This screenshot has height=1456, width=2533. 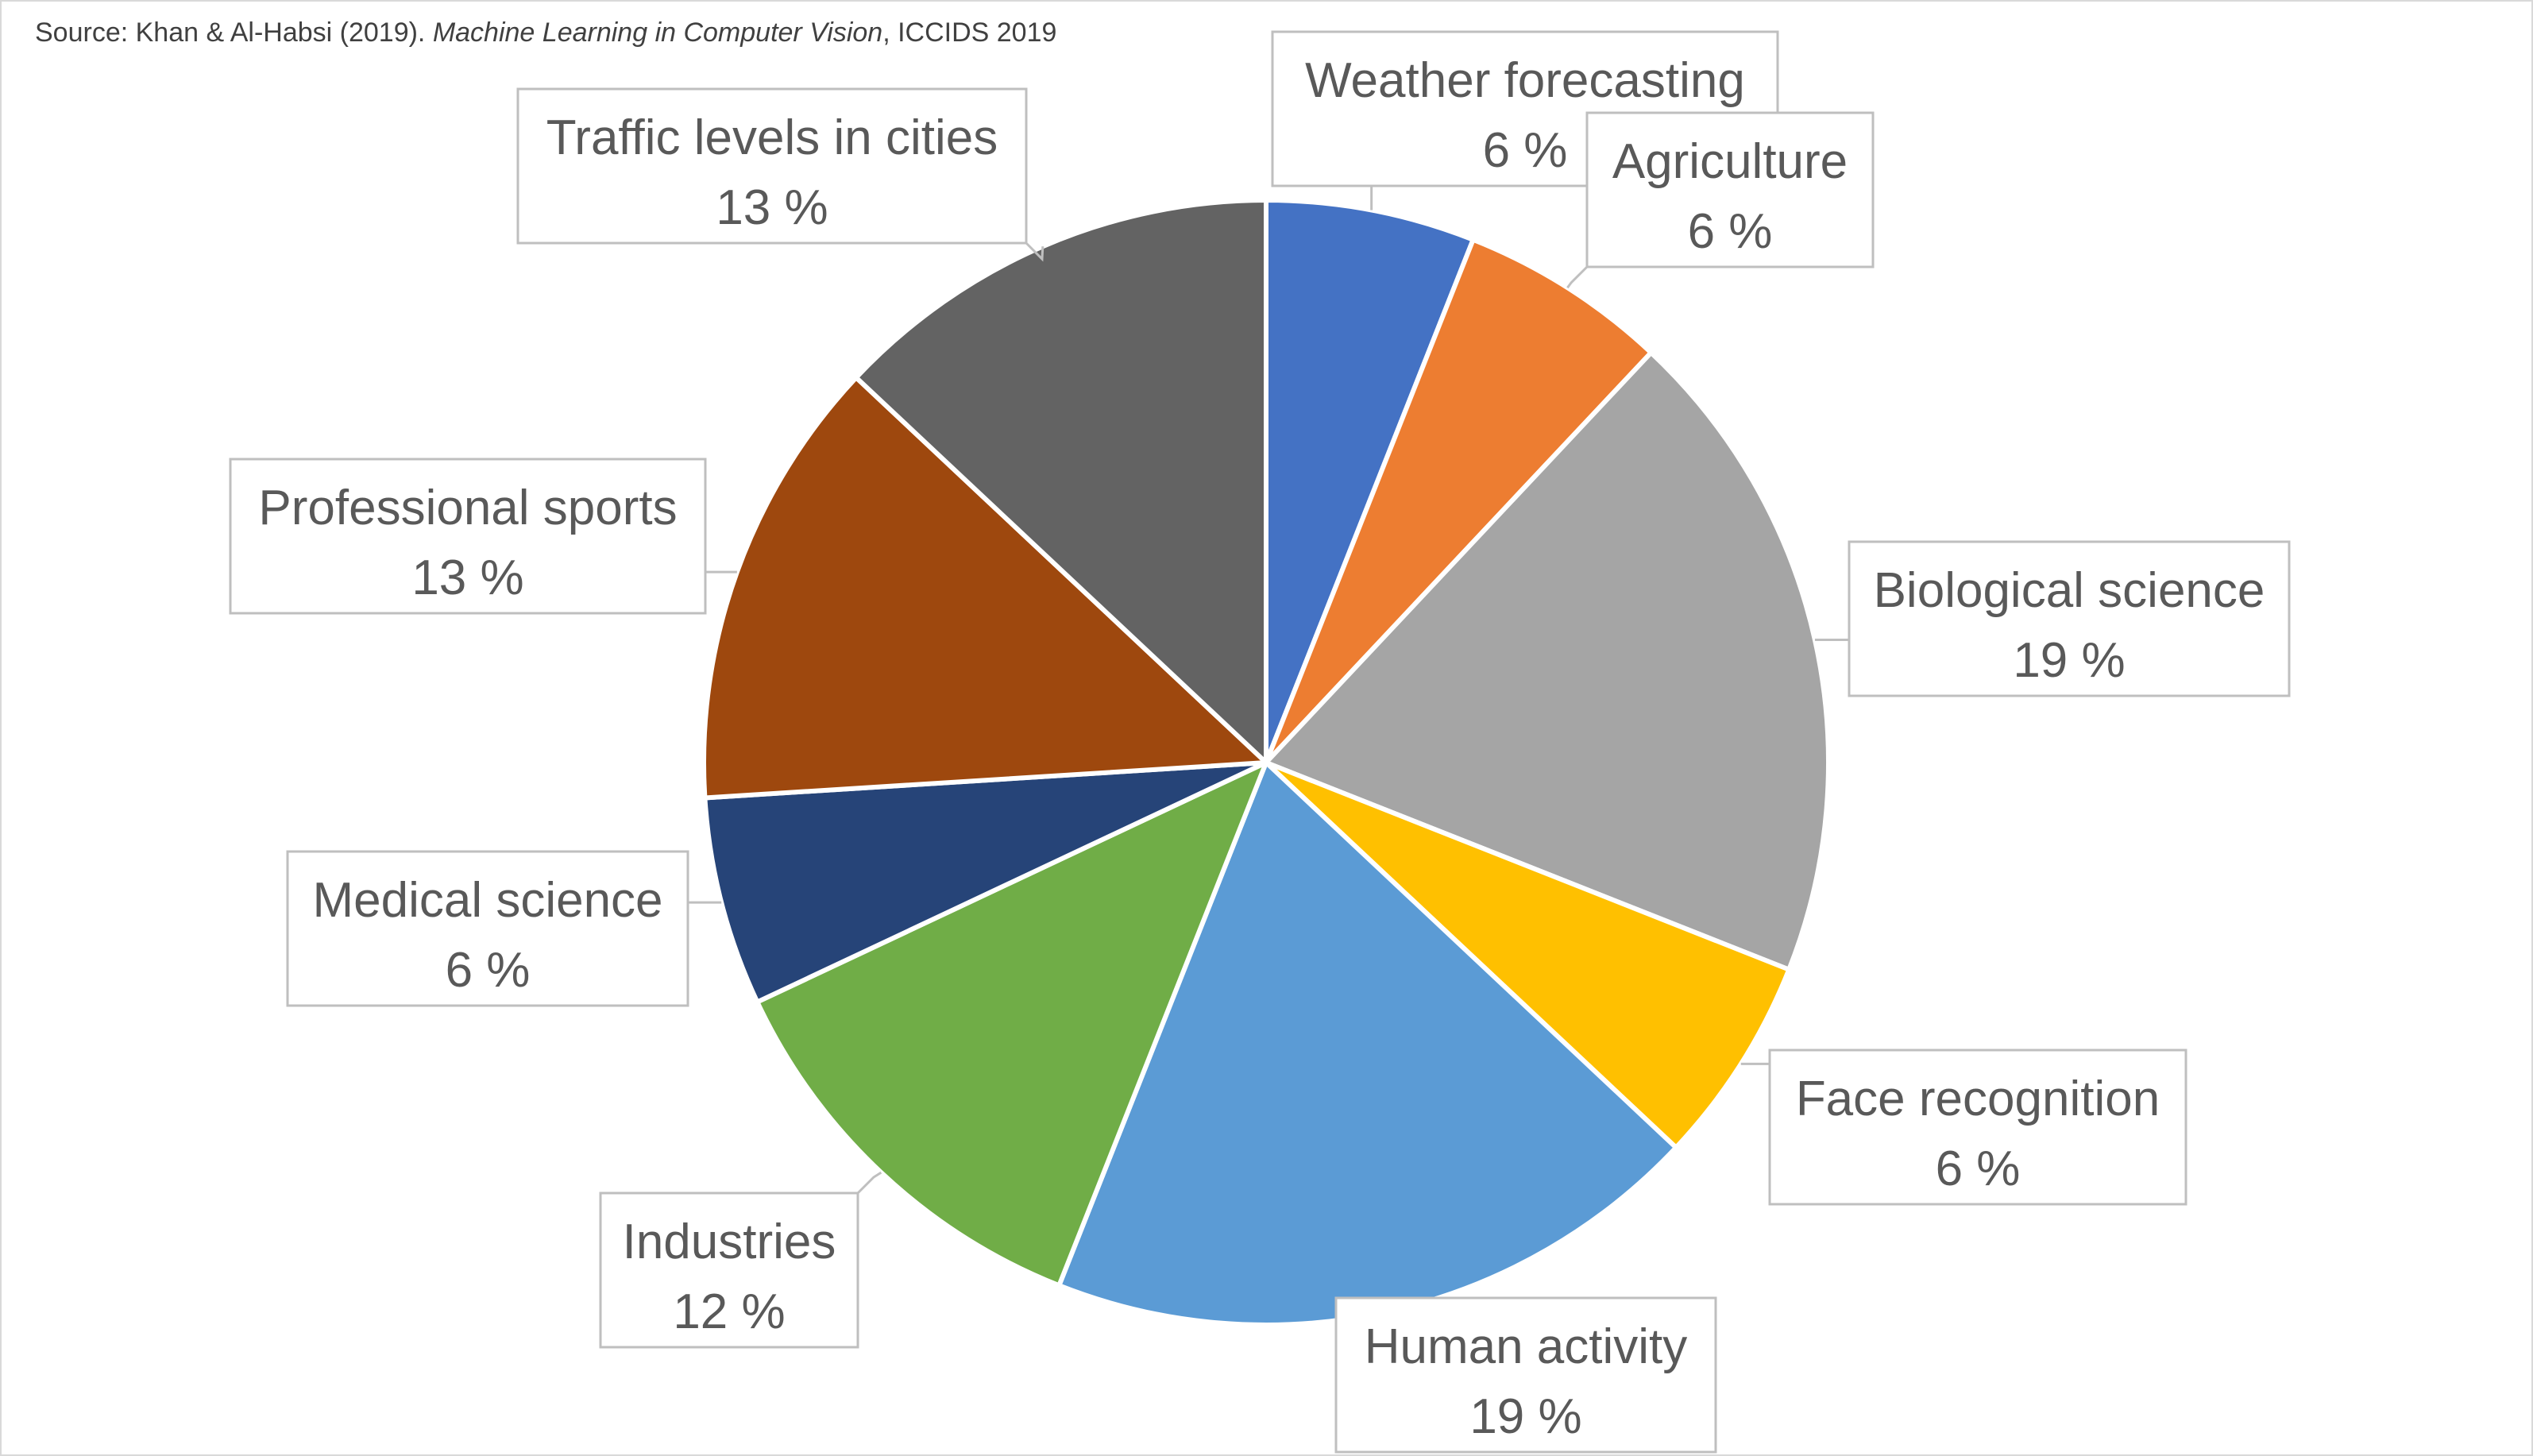 I want to click on data-label-box-human-activity, so click(x=1525, y=1375).